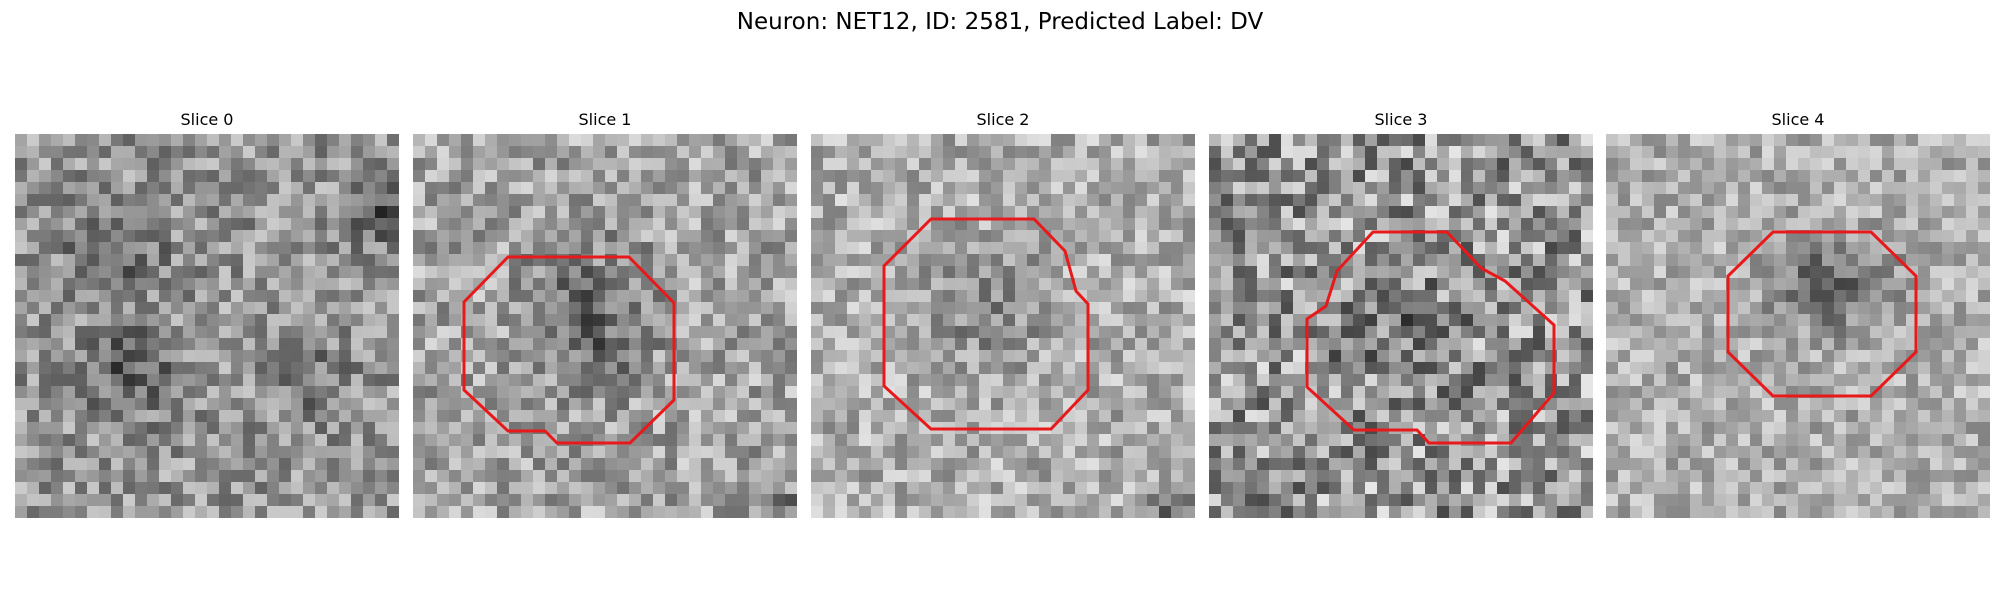  I want to click on slice-panel-4: Slice 4, so click(1798, 313).